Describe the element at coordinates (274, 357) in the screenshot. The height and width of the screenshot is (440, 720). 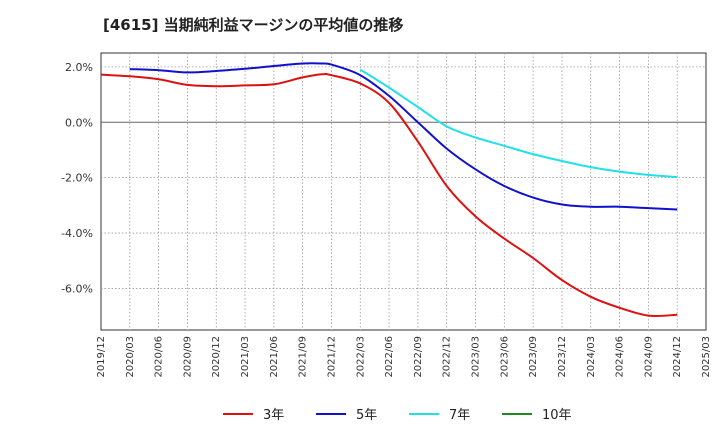
I see `x-tick-label: 2021/06` at that location.